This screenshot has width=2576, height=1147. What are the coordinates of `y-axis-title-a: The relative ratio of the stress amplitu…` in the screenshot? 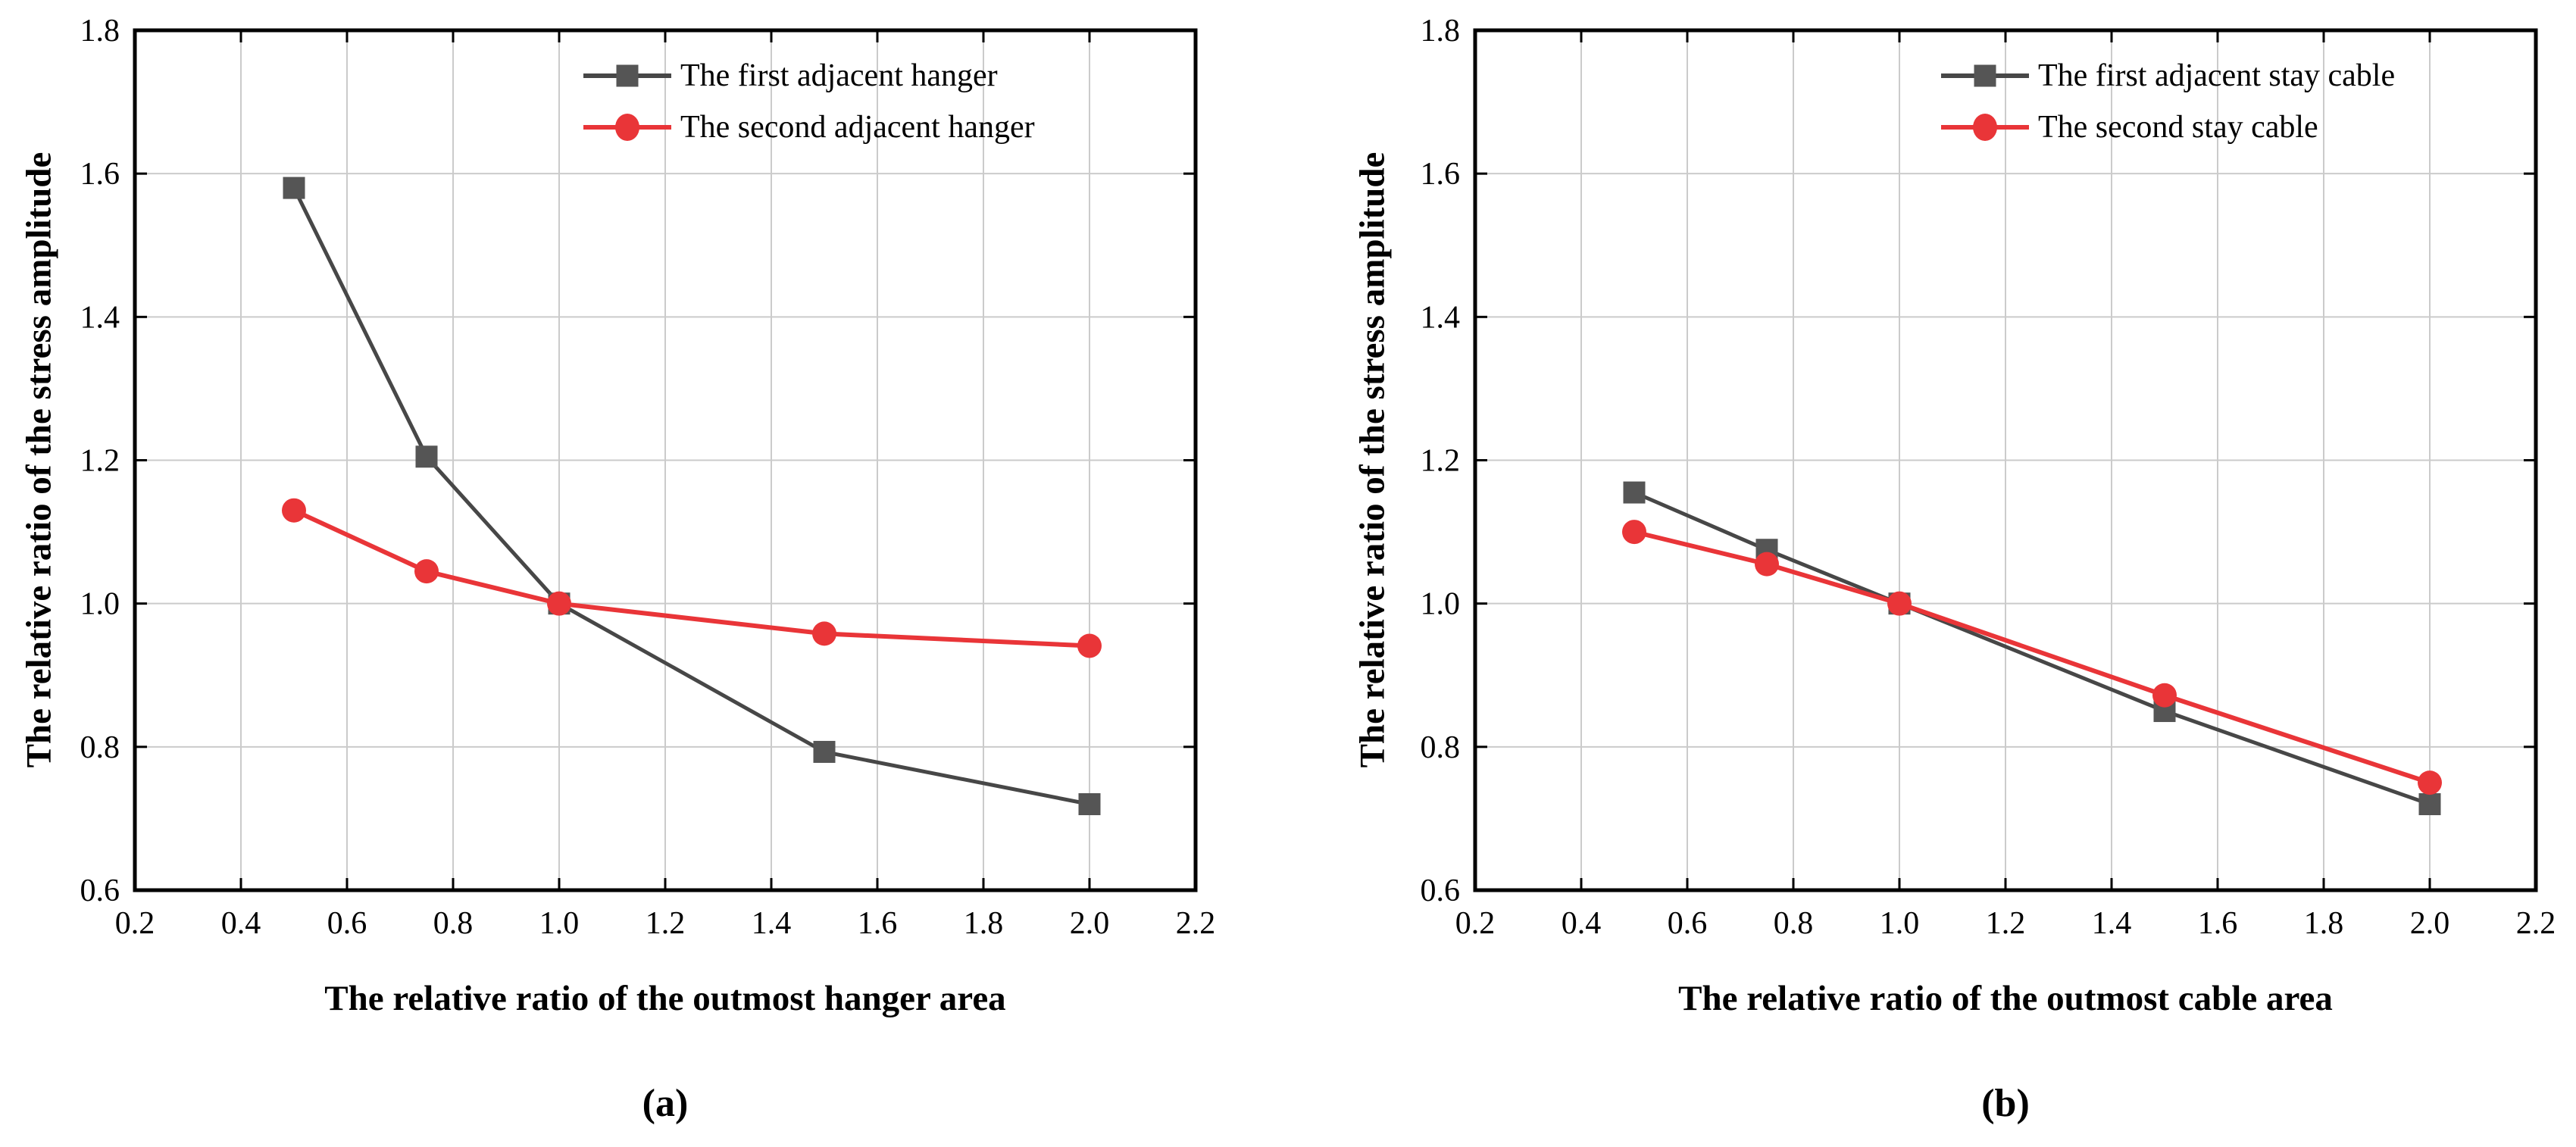 It's located at (39, 460).